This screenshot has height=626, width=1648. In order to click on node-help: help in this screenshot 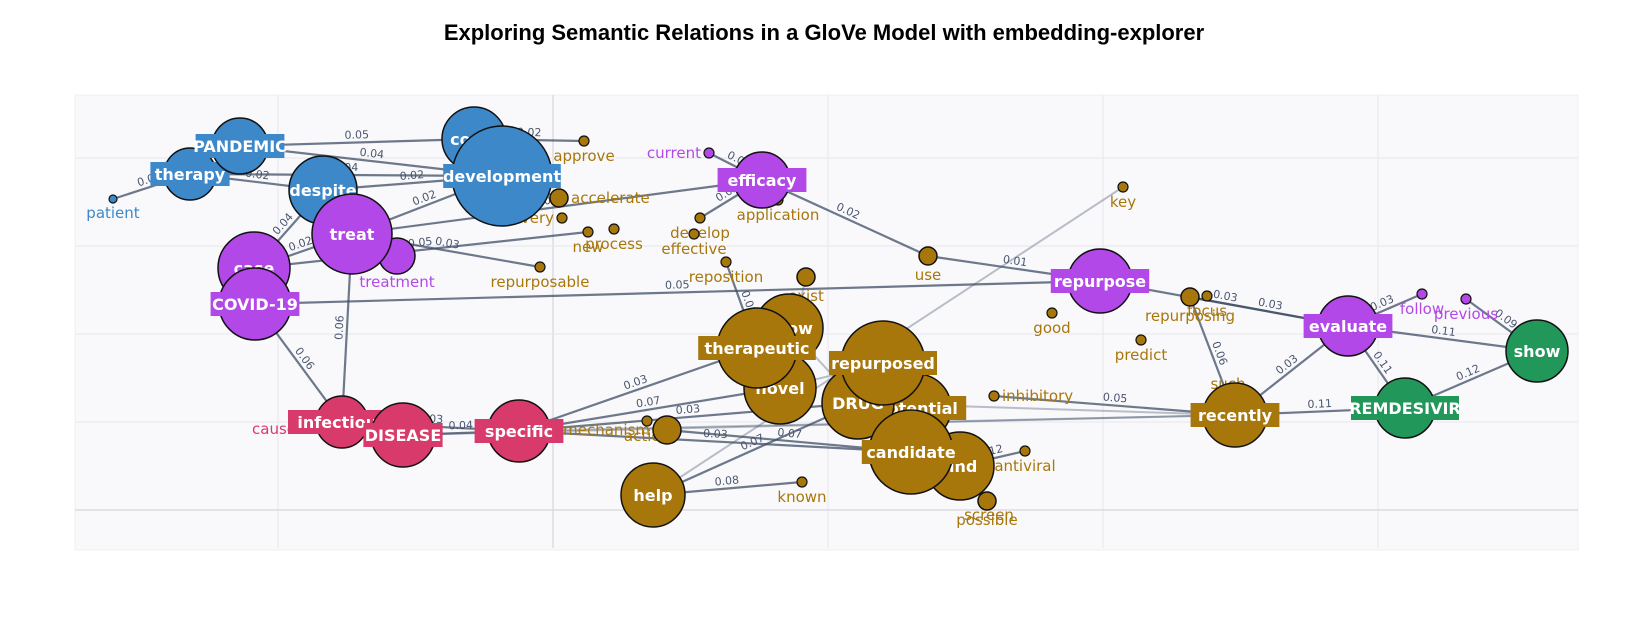, I will do `click(653, 495)`.